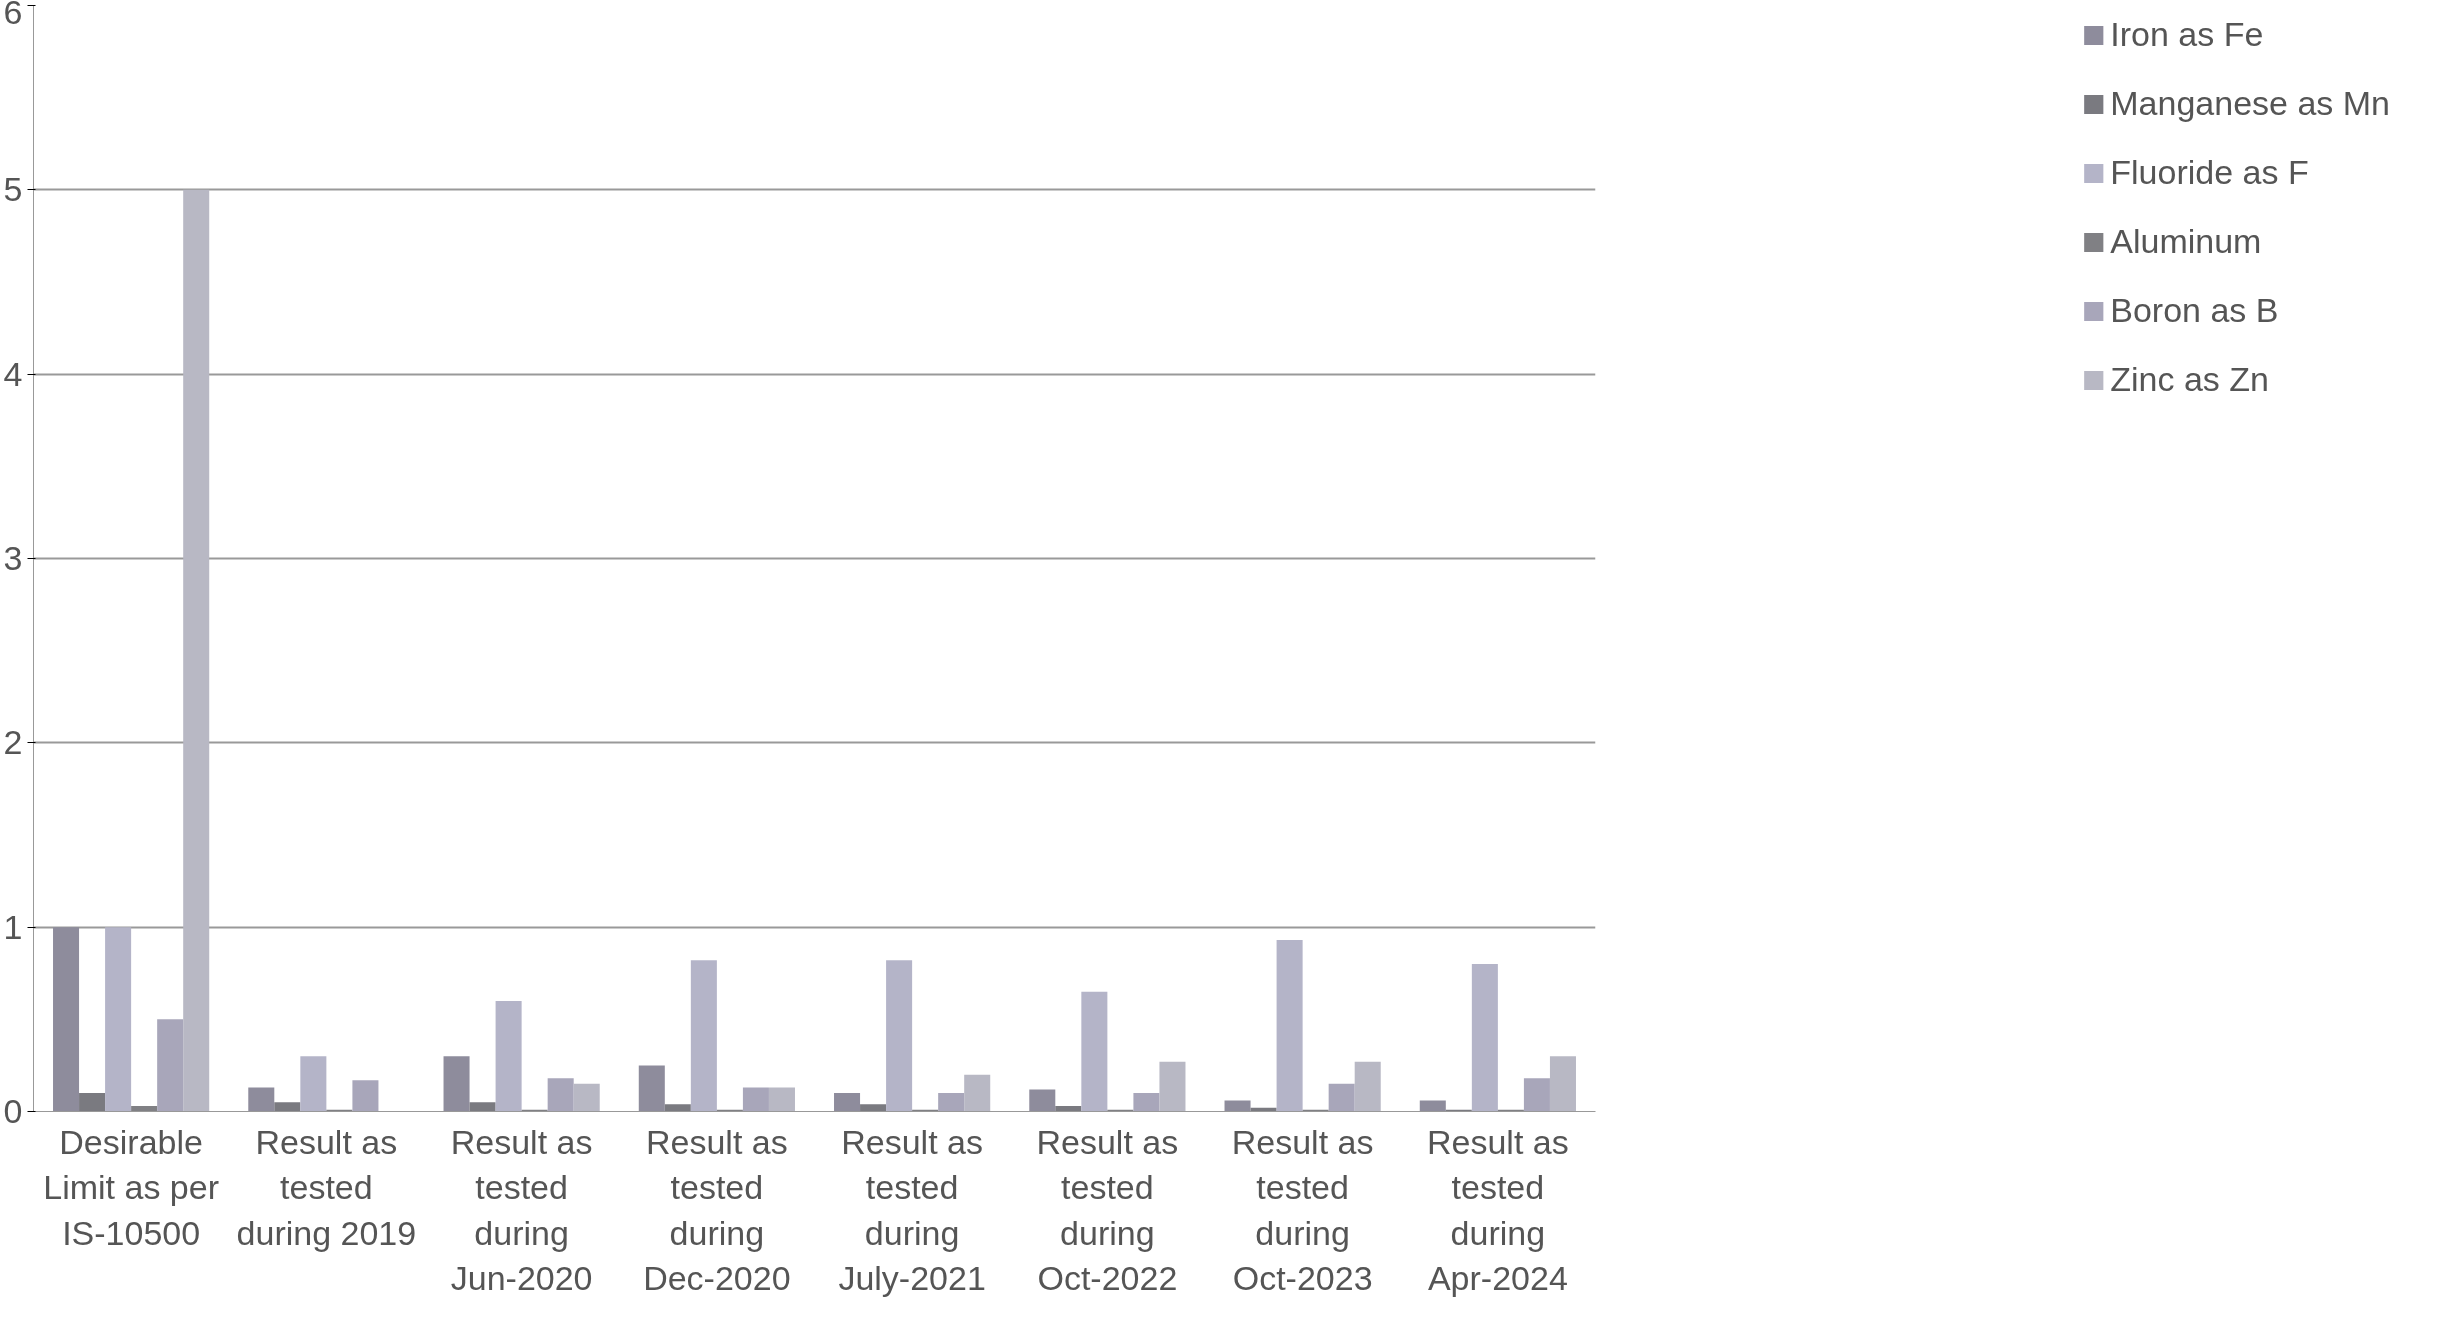  I want to click on y-tick-label: 4, so click(13, 373).